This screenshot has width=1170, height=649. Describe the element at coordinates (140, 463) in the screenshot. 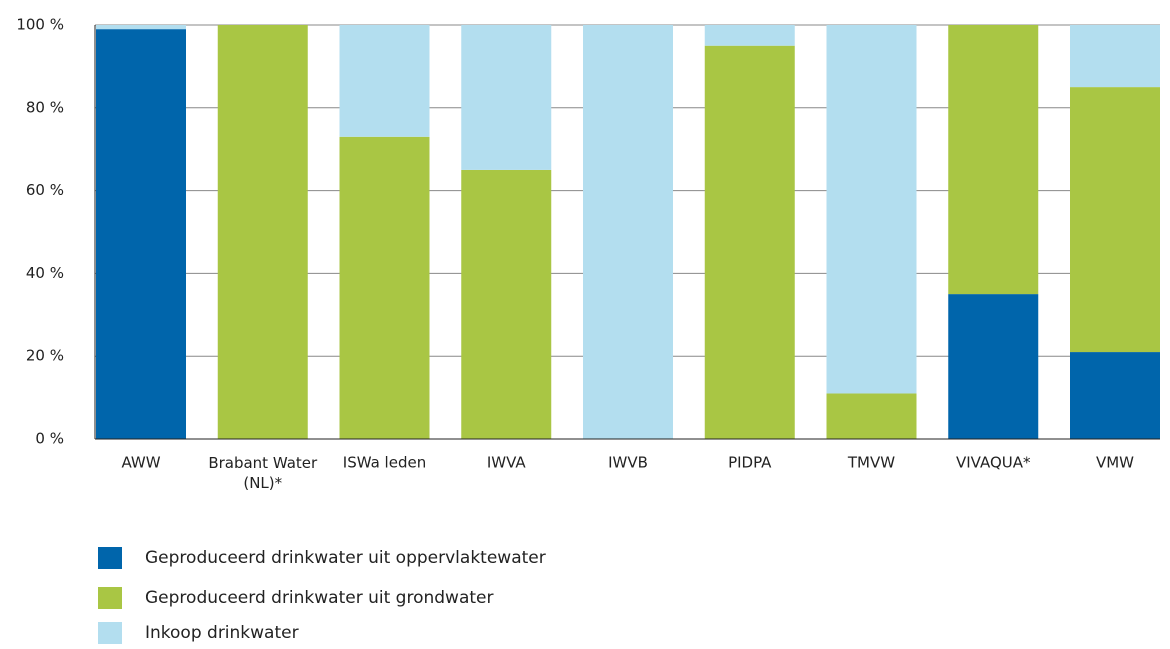

I see `x-tick-label: AWW` at that location.